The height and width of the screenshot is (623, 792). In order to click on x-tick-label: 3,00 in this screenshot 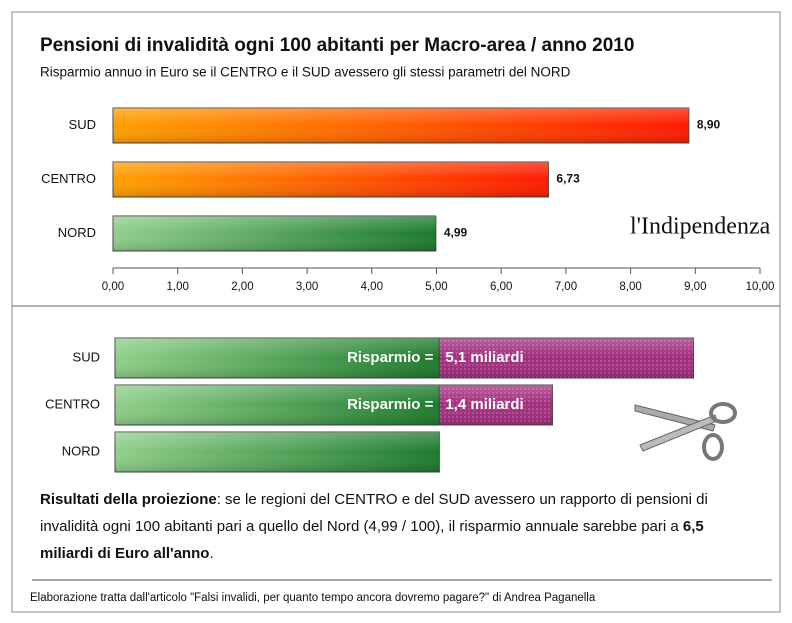, I will do `click(307, 287)`.